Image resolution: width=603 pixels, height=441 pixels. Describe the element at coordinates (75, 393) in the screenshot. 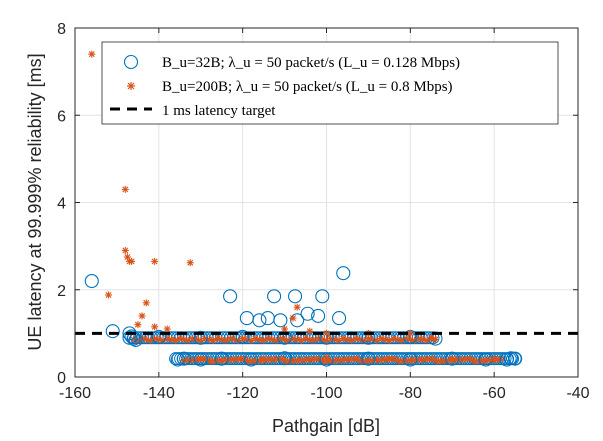

I see `x-tick-label: -160` at that location.